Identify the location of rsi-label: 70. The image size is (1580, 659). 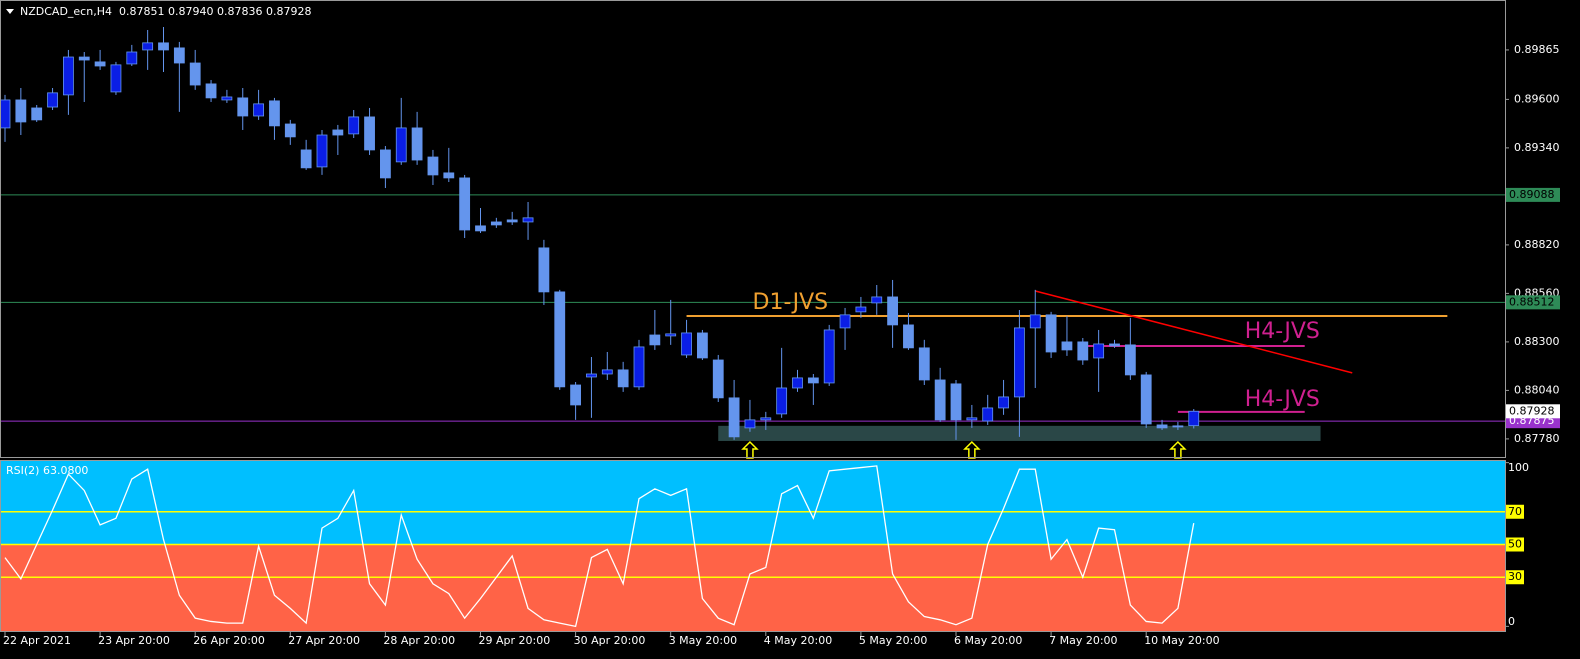
(1515, 511).